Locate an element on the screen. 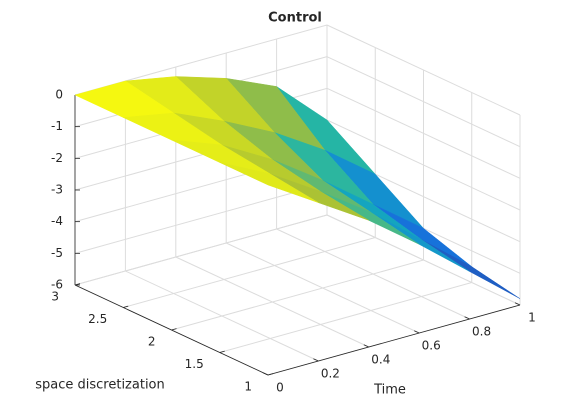 This screenshot has height=420, width=570. x-tick-label: 0.6 is located at coordinates (431, 346).